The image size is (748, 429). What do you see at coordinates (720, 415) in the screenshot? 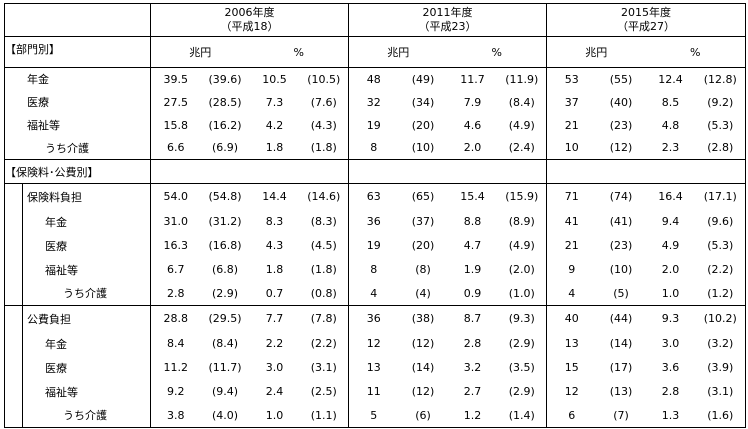
I see `cell: (1.6)` at bounding box center [720, 415].